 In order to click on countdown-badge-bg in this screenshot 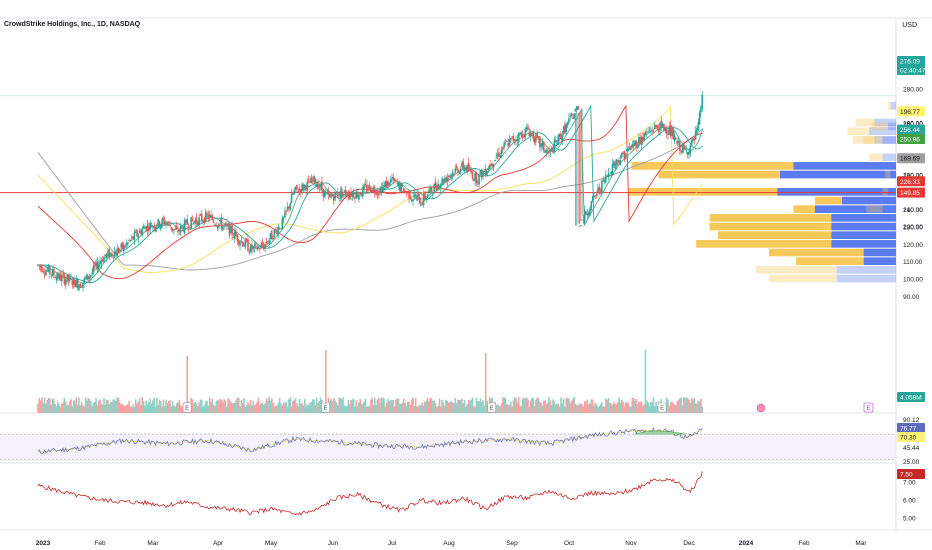, I will do `click(911, 70)`.